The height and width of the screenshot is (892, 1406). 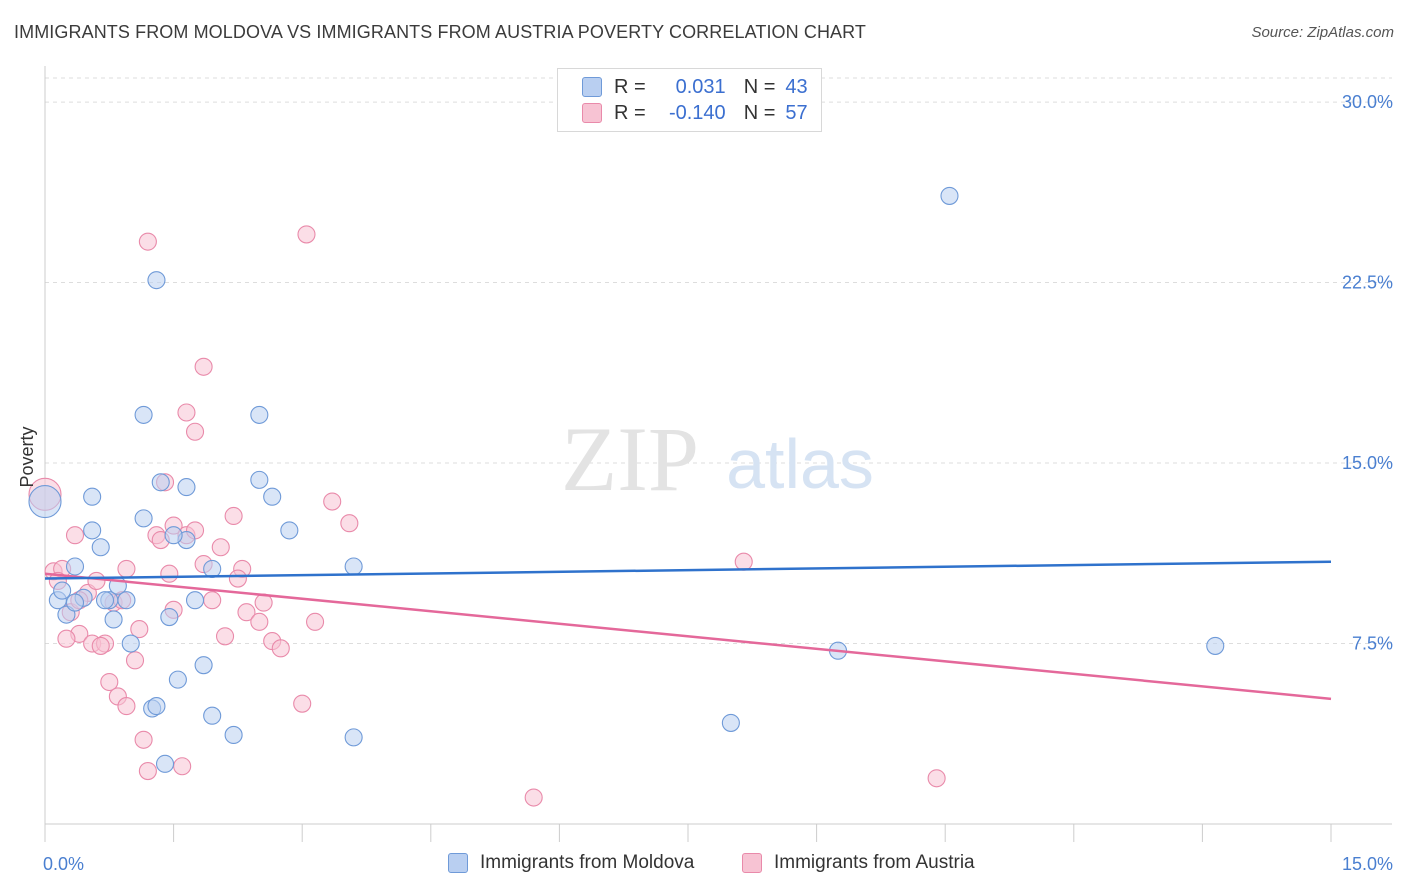 What do you see at coordinates (874, 862) in the screenshot?
I see `legend-label-austria: Immigrants from Austria` at bounding box center [874, 862].